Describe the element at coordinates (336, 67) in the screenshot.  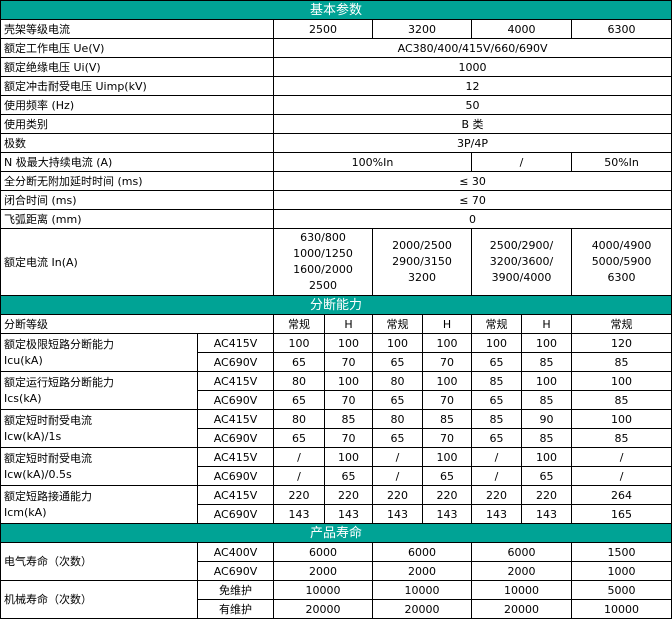
I see `basic-row: 额定绝缘电压 Ui(V) 1000` at that location.